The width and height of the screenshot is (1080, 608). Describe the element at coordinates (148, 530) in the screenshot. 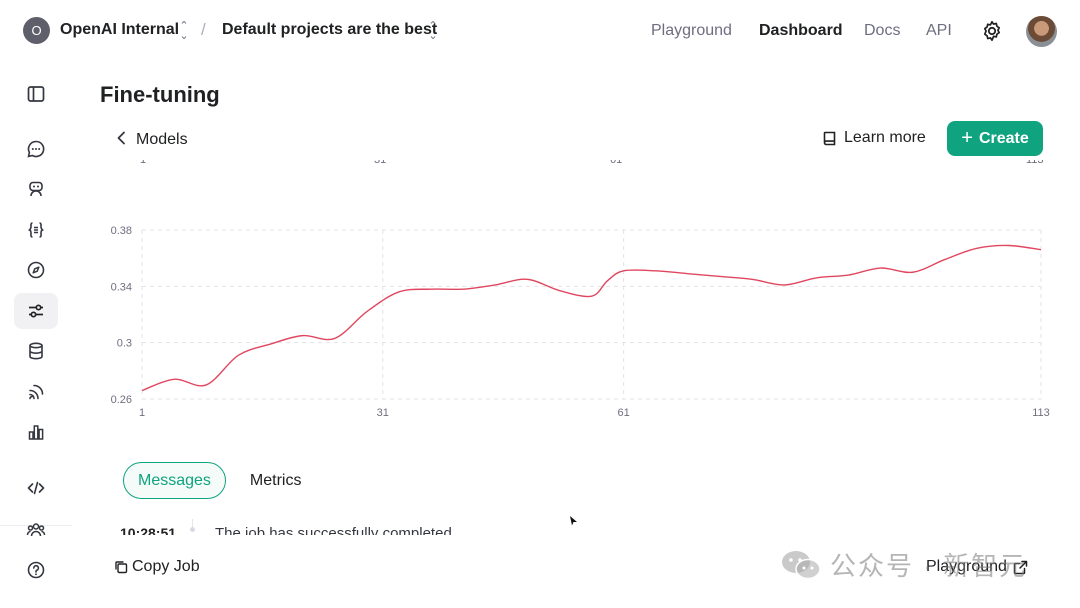

I see `log-timestamp: 10:28:51` at that location.